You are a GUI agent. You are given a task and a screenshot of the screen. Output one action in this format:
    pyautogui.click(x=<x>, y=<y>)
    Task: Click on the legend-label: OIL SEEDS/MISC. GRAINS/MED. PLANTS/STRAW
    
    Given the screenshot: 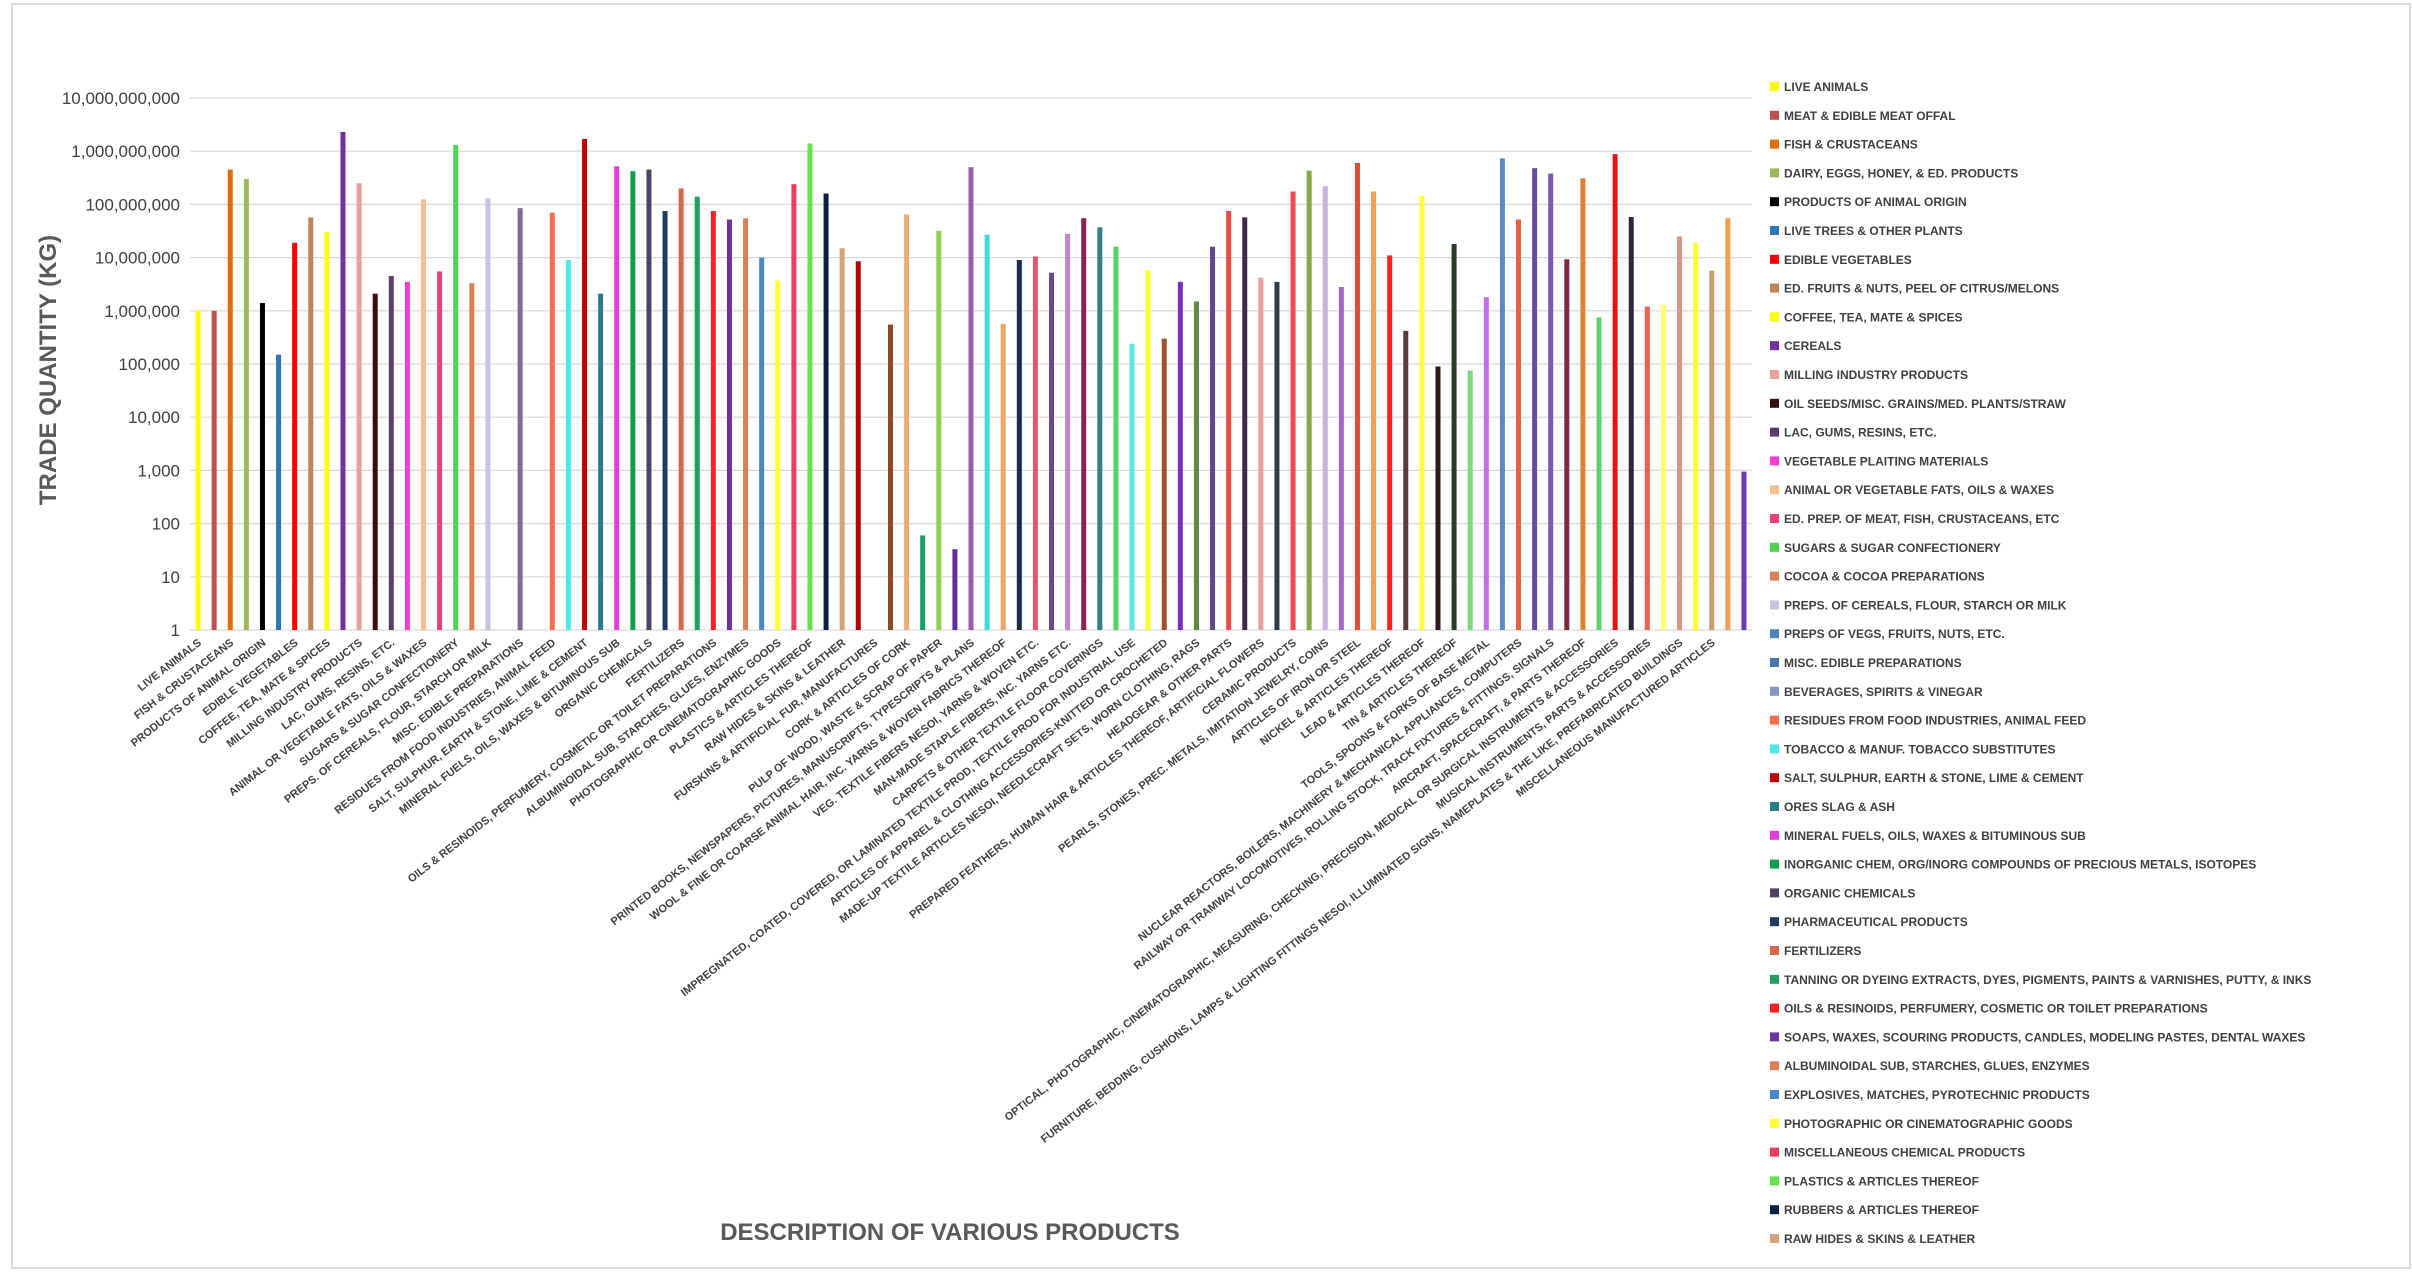 What is the action you would take?
    pyautogui.click(x=1925, y=404)
    